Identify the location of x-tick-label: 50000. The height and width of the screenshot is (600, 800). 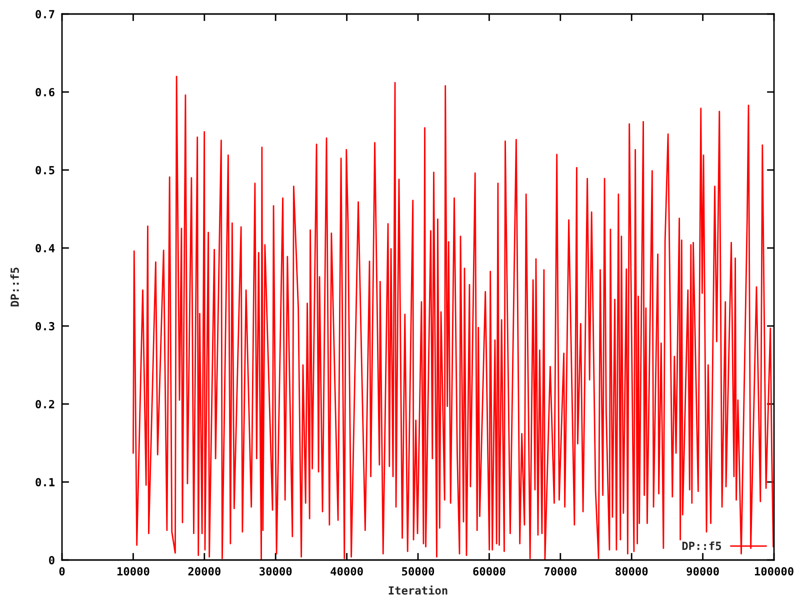
(418, 571).